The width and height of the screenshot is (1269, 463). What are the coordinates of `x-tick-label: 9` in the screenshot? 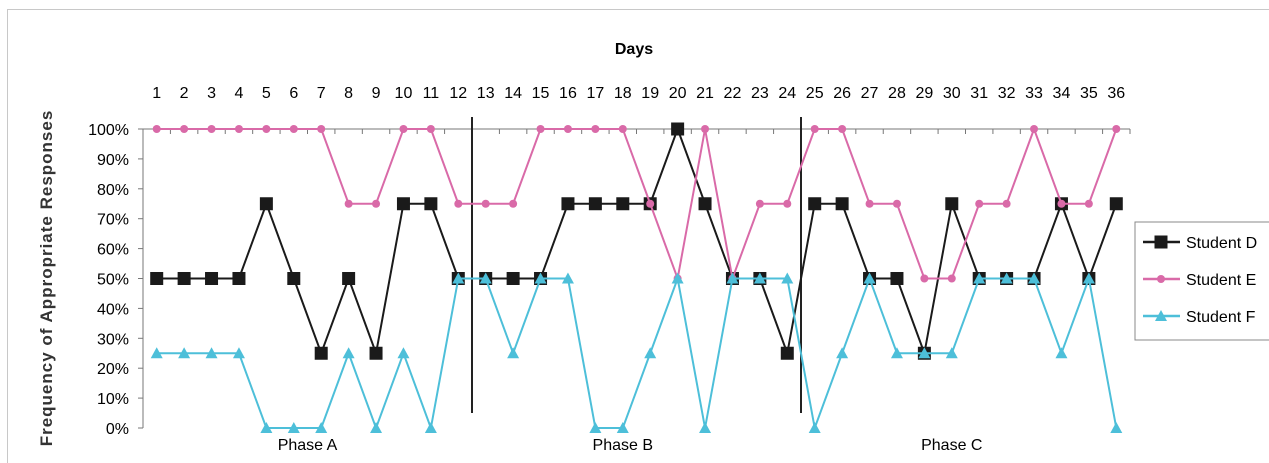 It's located at (376, 93).